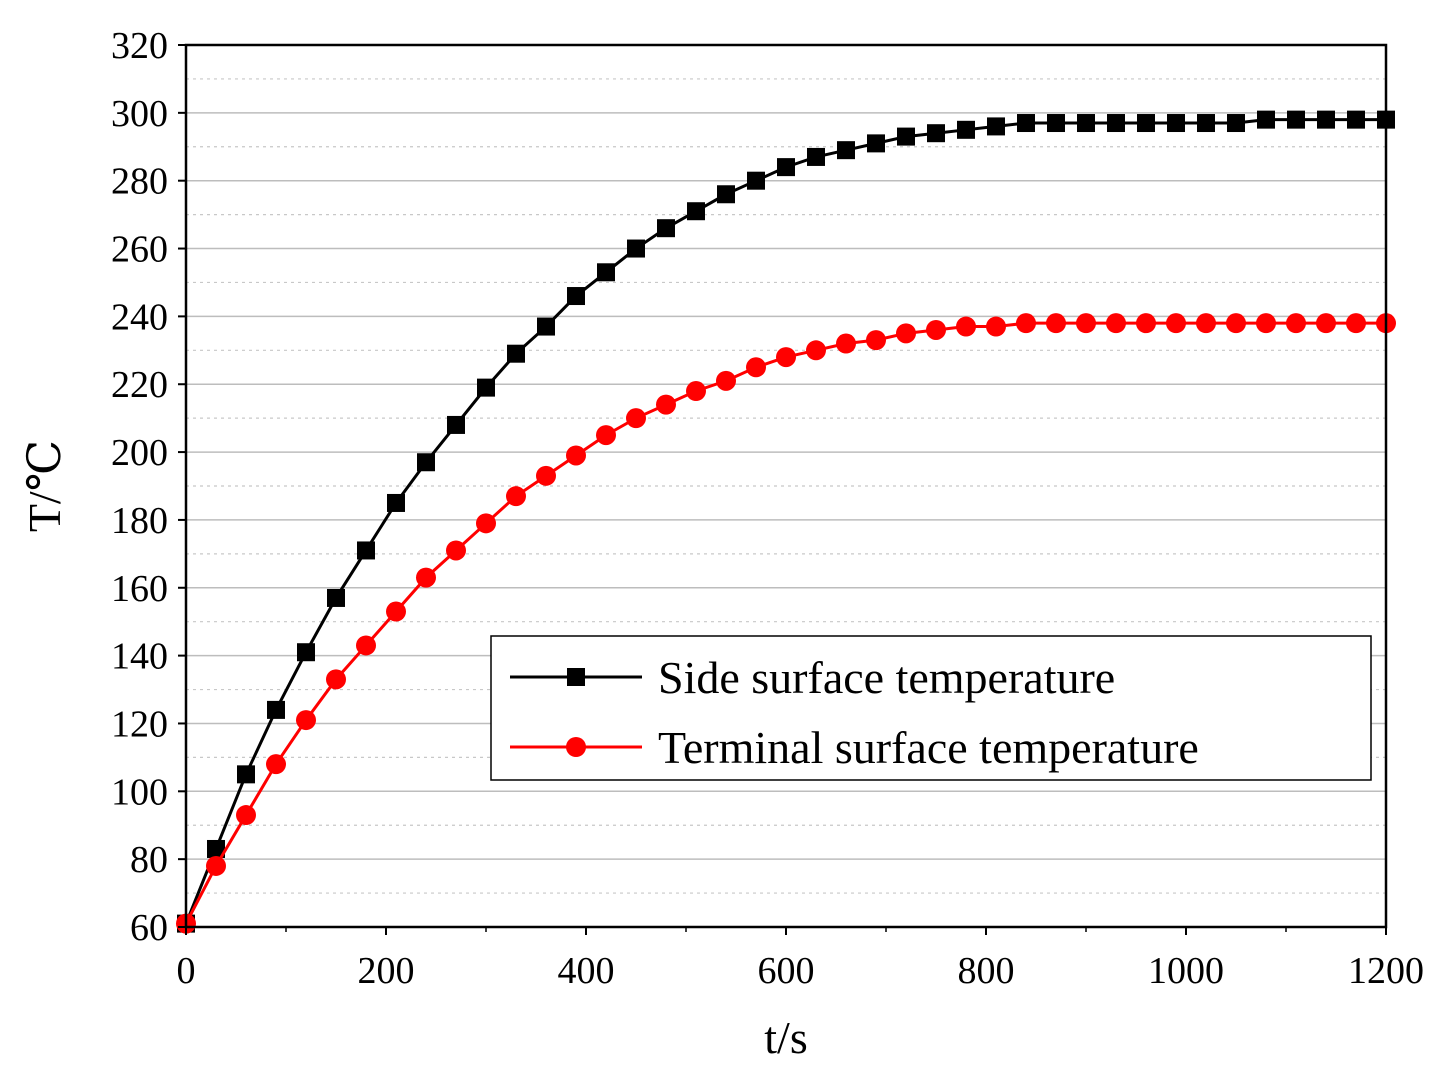 The image size is (1455, 1078). I want to click on y-tick-label: 180, so click(139, 521).